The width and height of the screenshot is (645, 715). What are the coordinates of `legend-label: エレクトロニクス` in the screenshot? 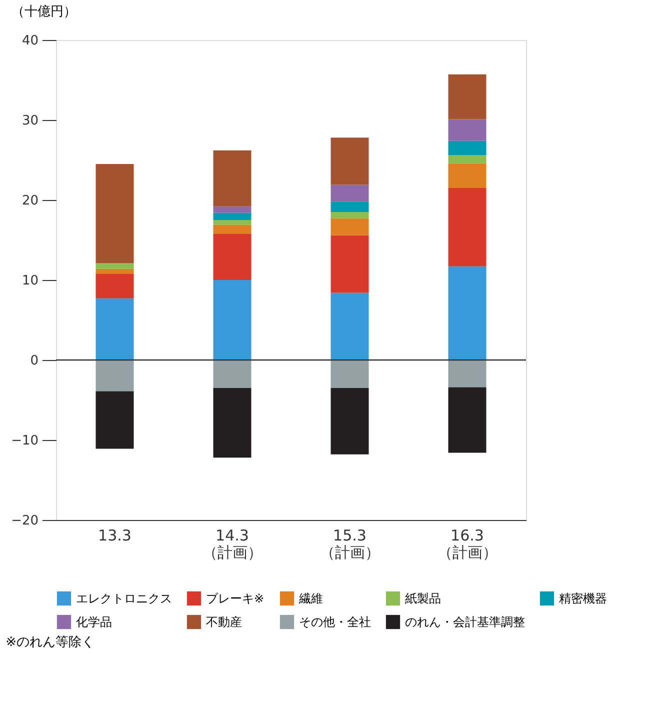 It's located at (124, 598).